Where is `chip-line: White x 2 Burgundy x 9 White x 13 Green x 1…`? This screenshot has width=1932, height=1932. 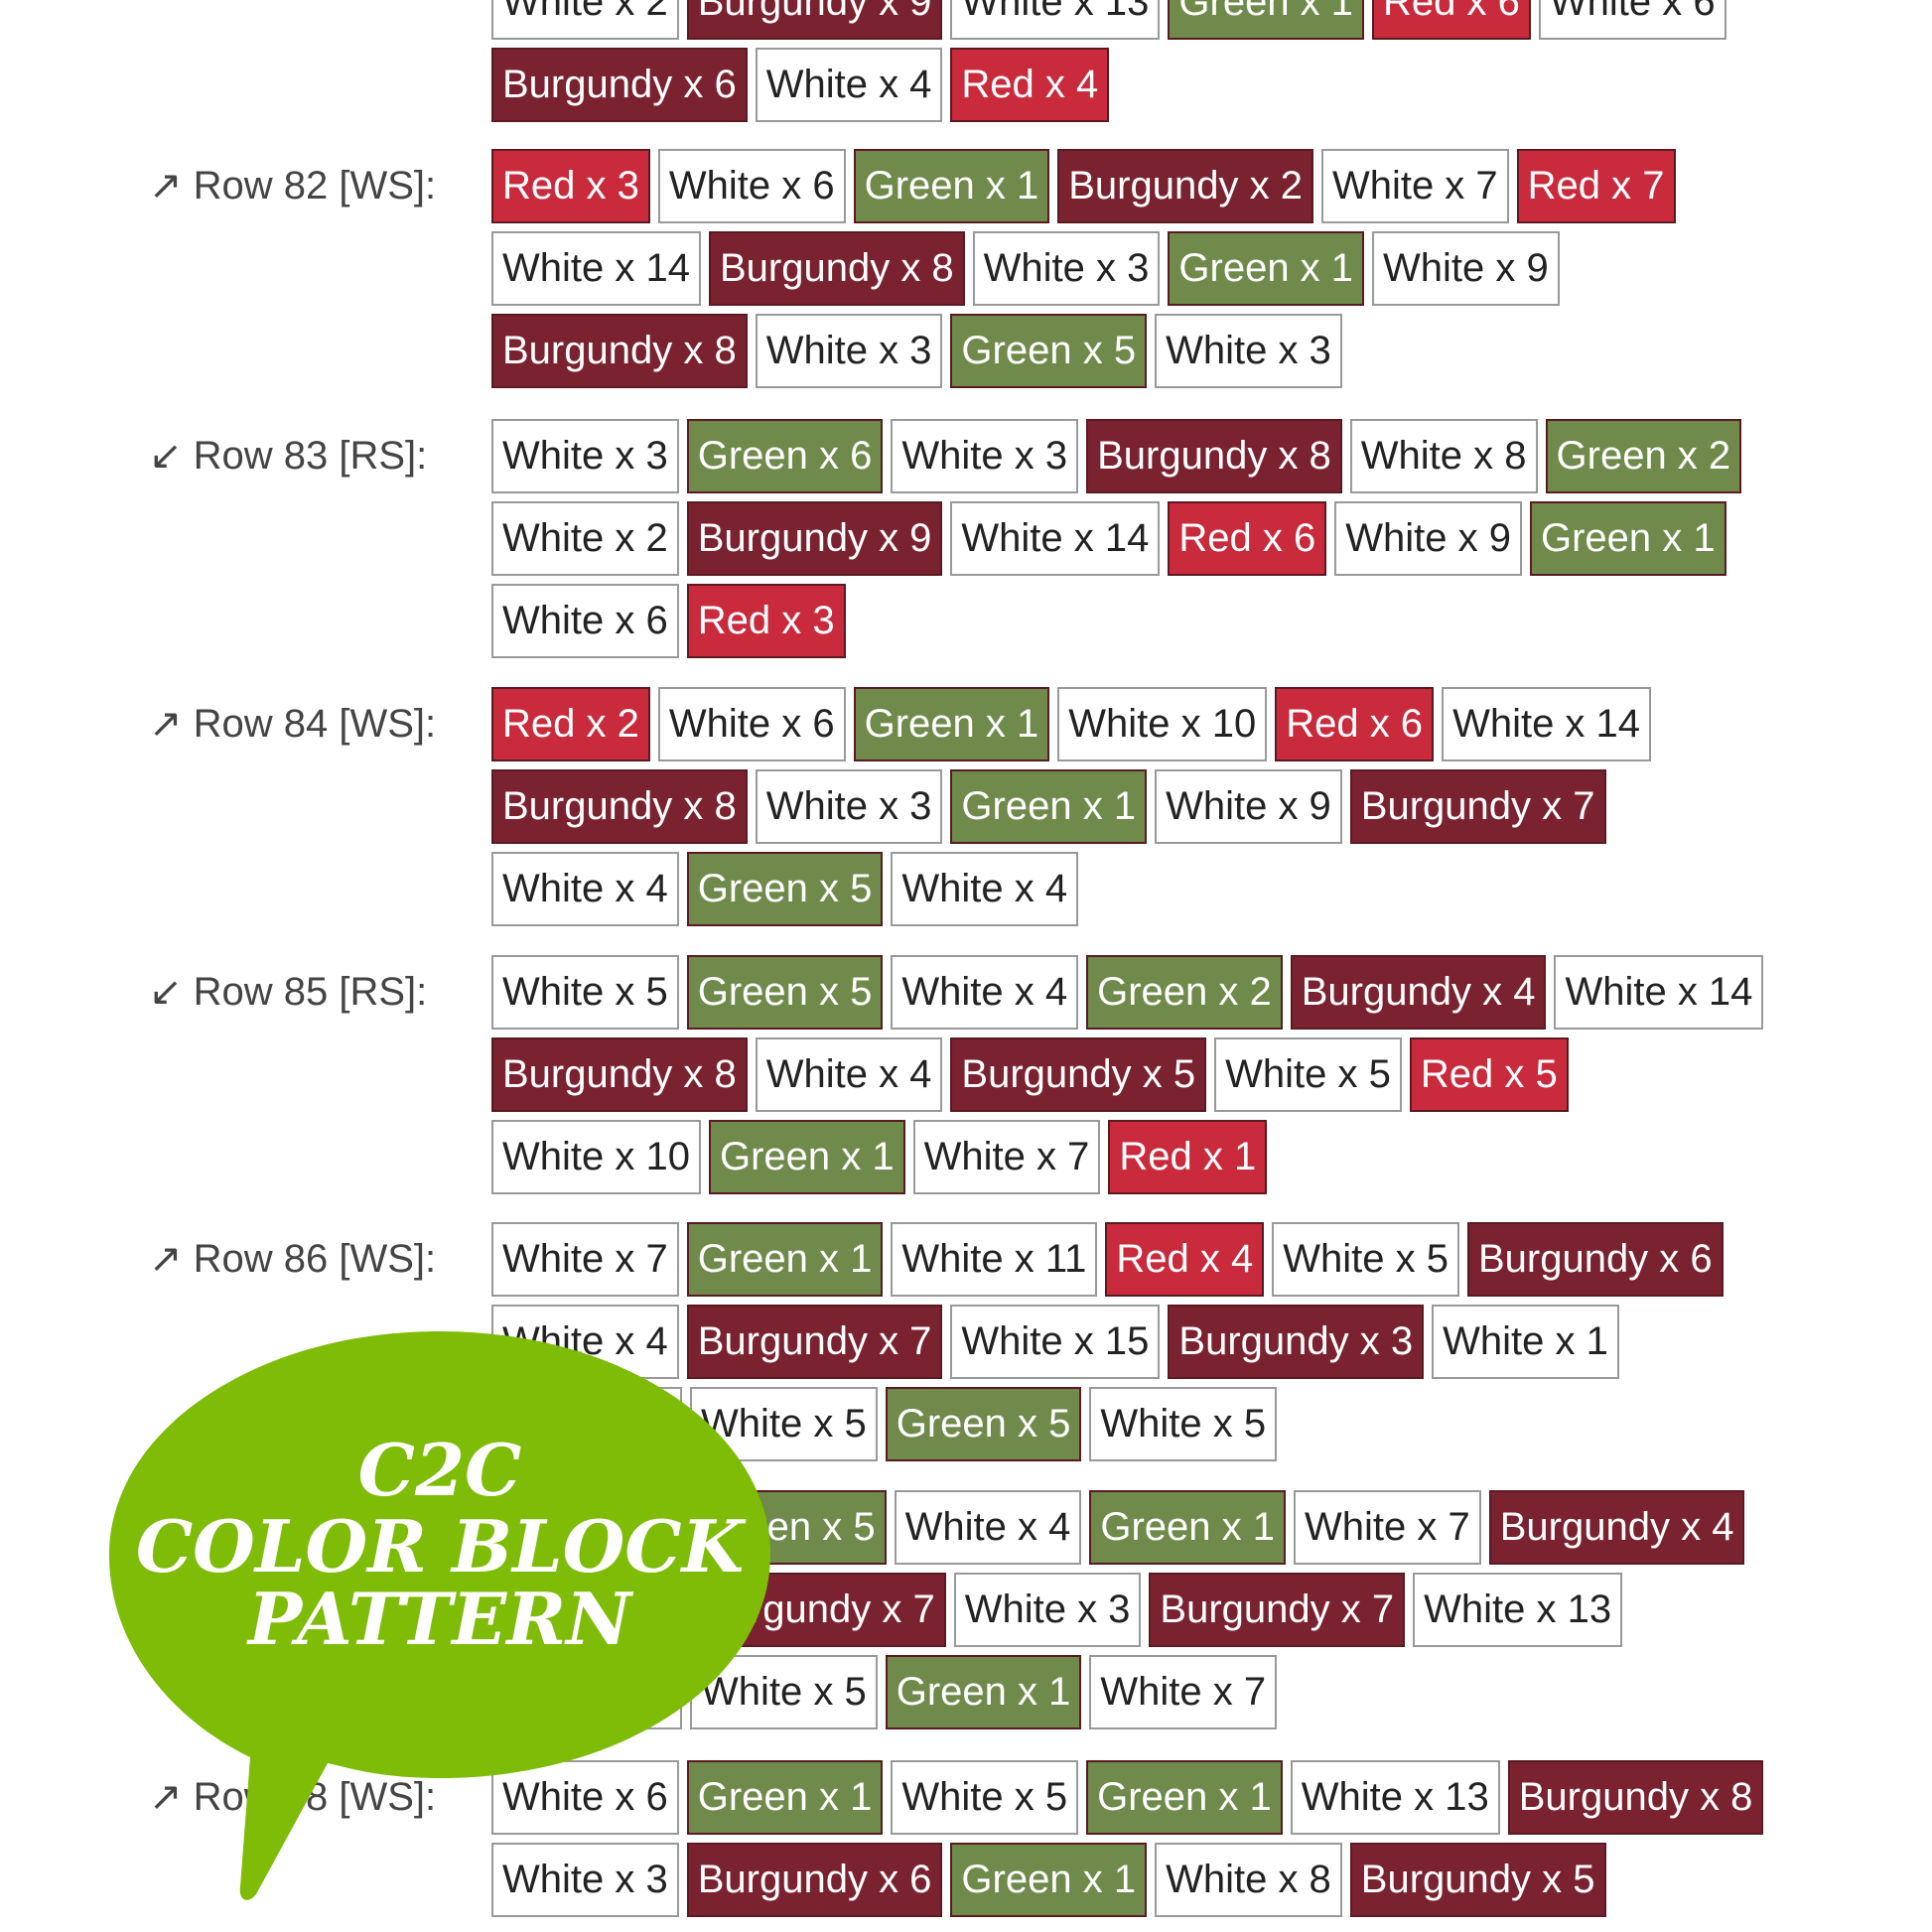 chip-line: White x 2 Burgundy x 9 White x 13 Green x 1… is located at coordinates (1112, 20).